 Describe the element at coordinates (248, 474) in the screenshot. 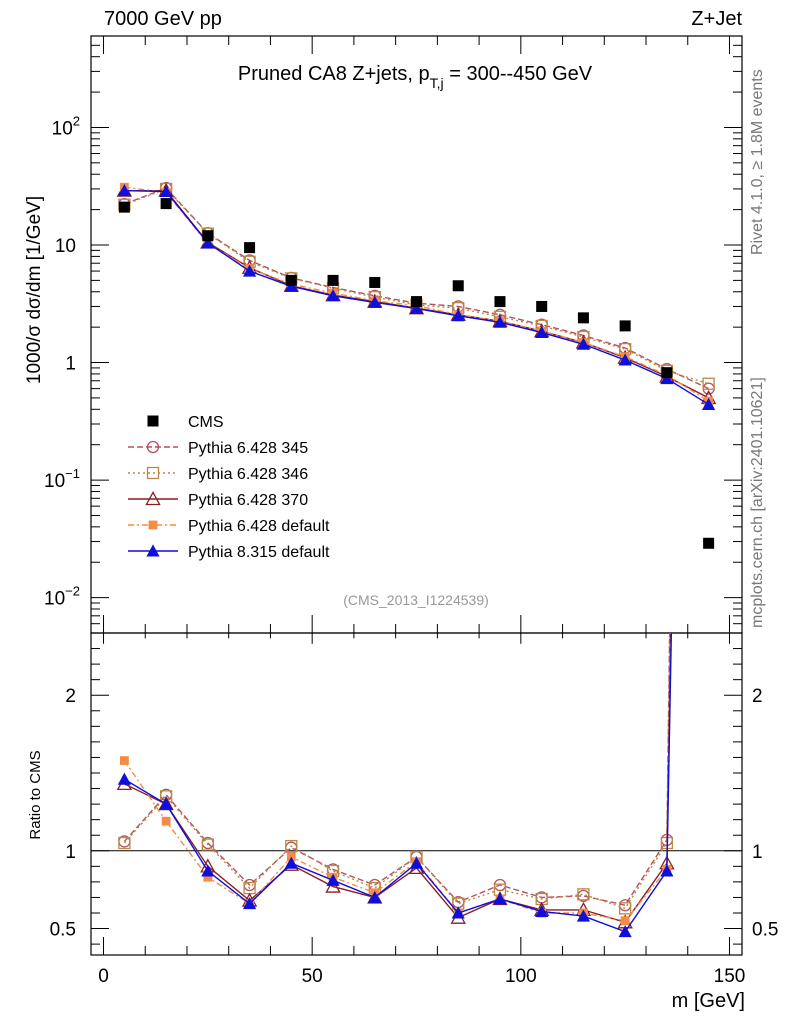

I see `legend-label: Pythia 6.428 346` at that location.